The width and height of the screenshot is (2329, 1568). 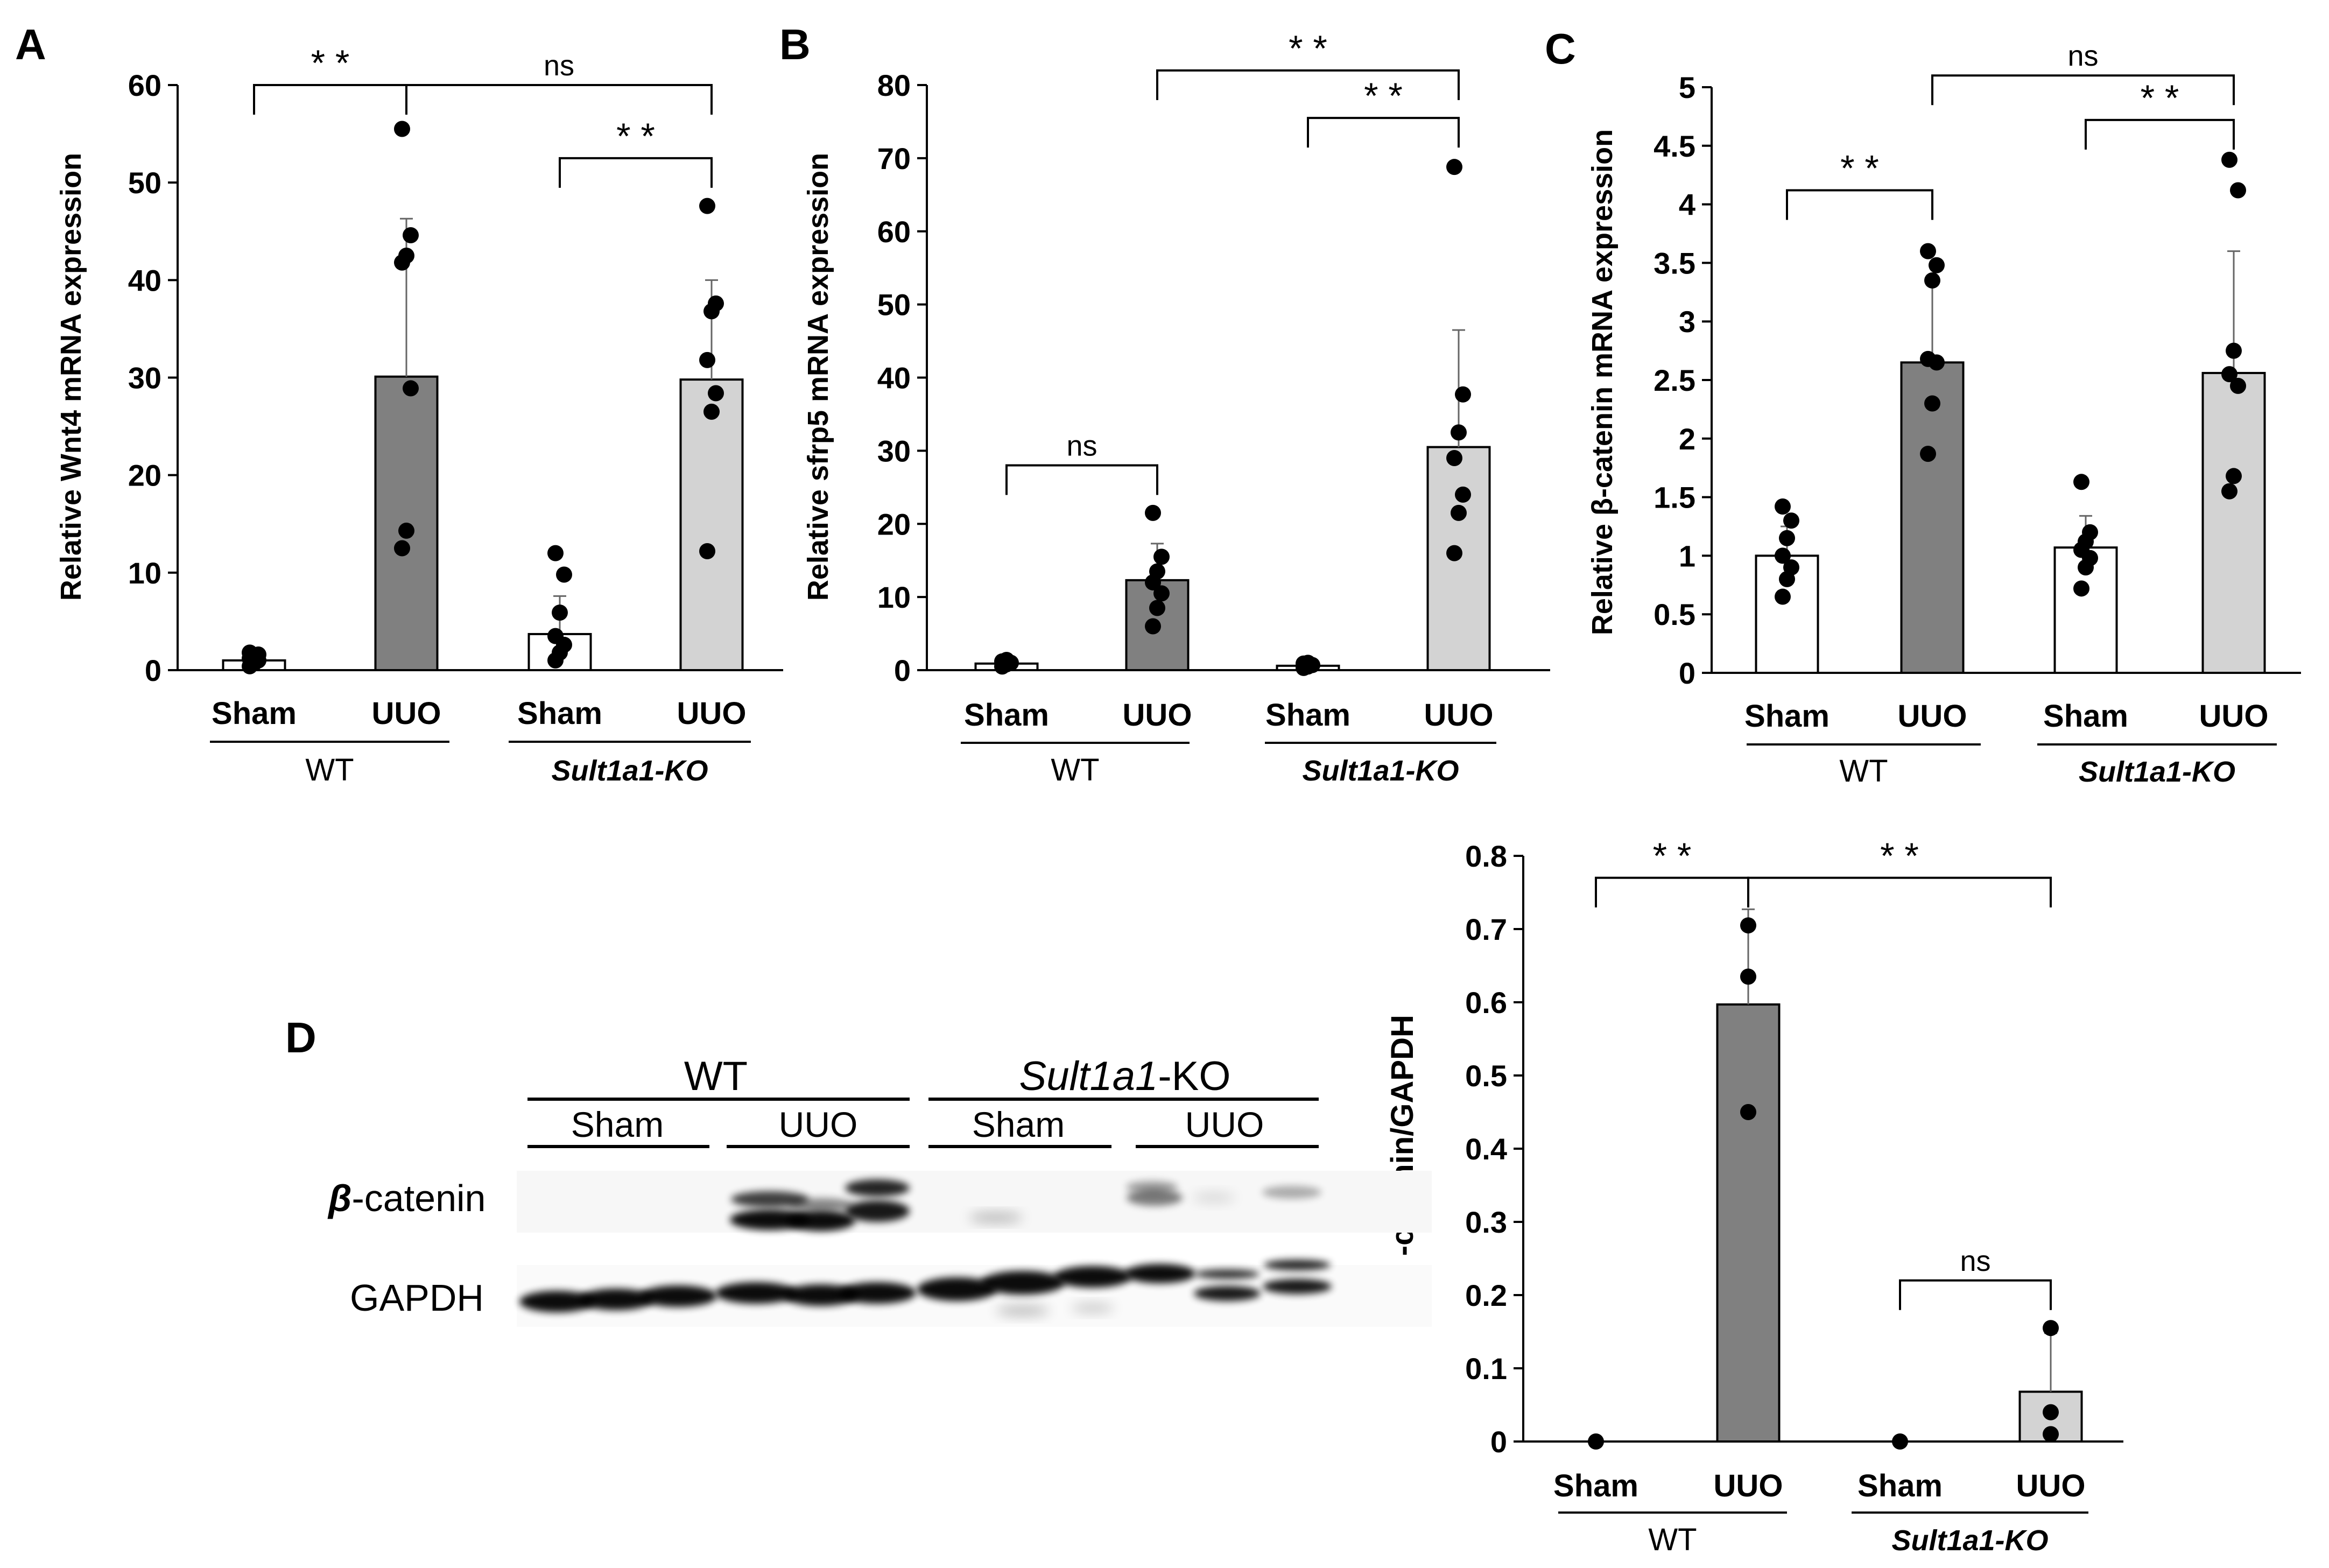 What do you see at coordinates (1019, 1124) in the screenshot?
I see `blot-ko-sham: Sham` at bounding box center [1019, 1124].